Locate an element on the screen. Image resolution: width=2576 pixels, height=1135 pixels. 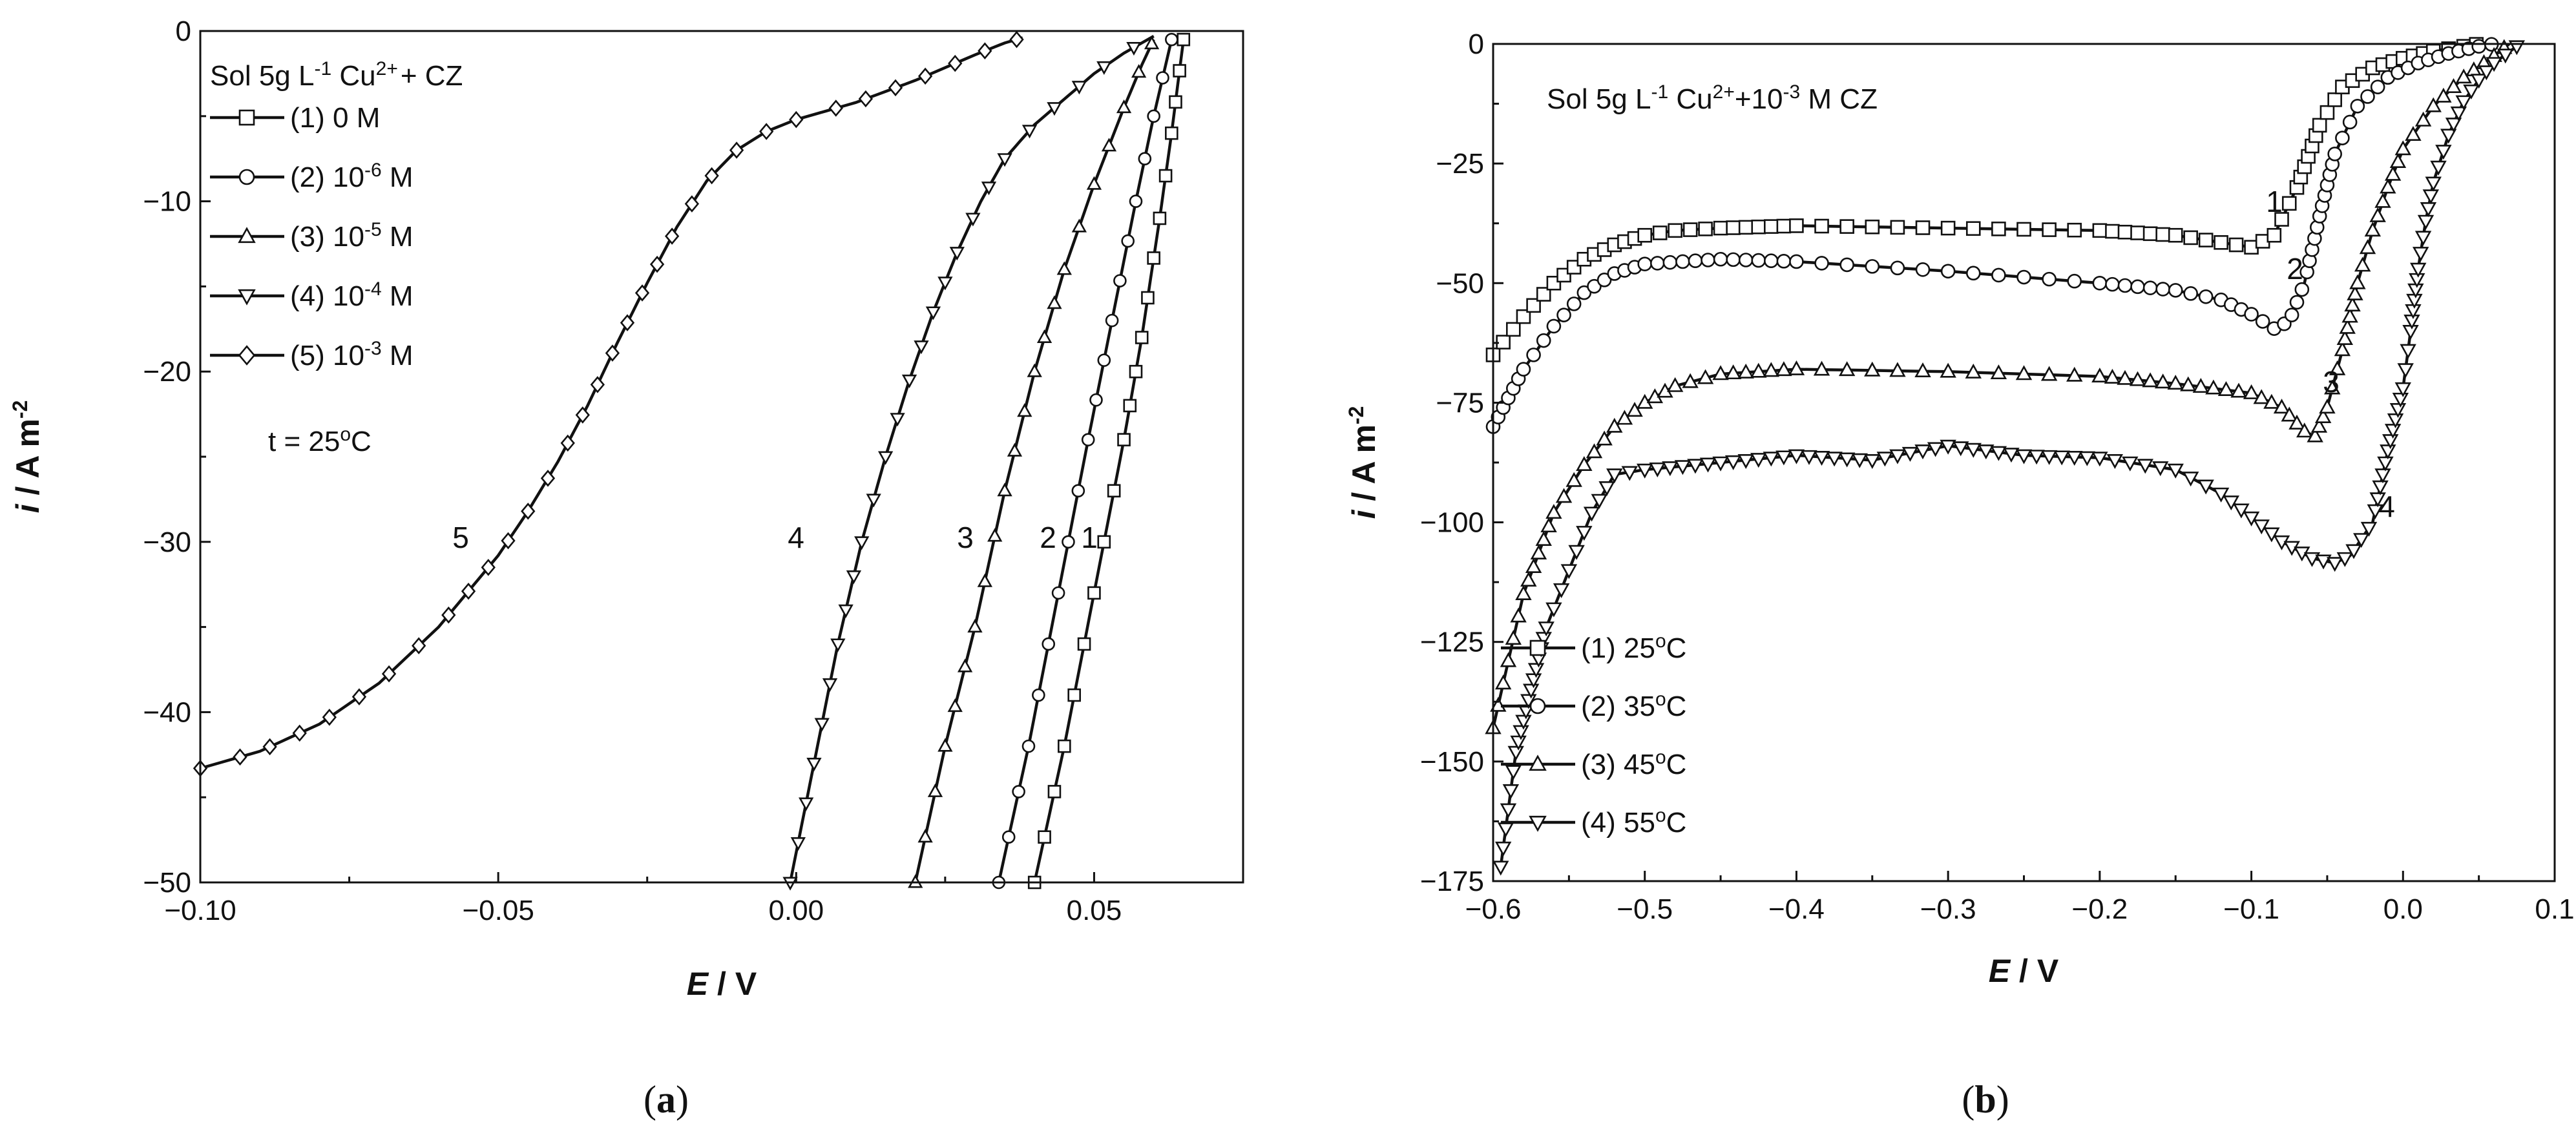
a-legend-label: (4) 10-4 M is located at coordinates (352, 295).